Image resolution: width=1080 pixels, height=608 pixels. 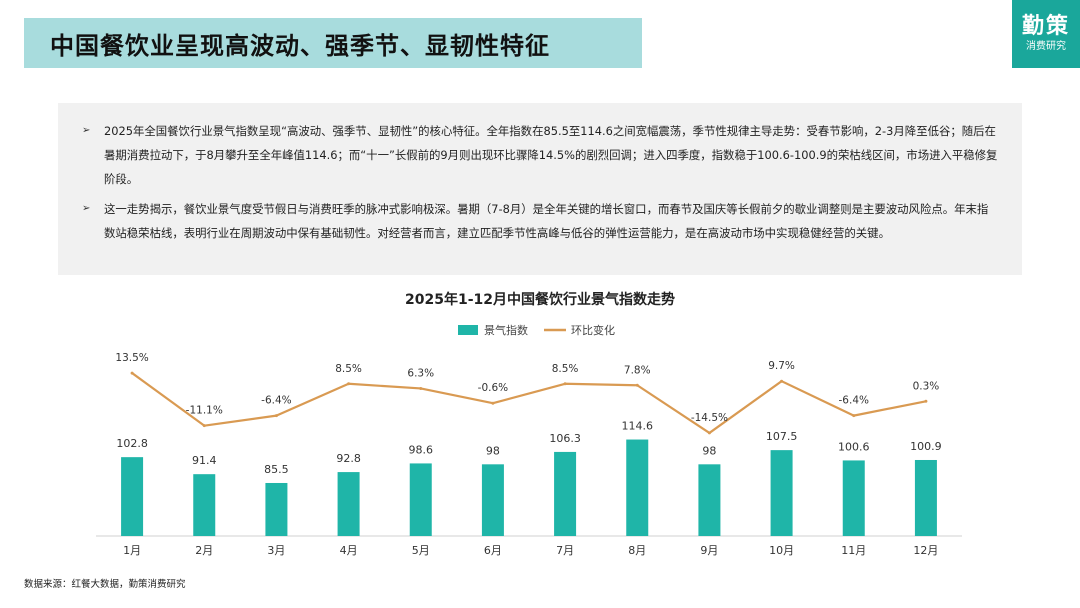 What do you see at coordinates (925, 550) in the screenshot?
I see `x-tick-label: 12月` at bounding box center [925, 550].